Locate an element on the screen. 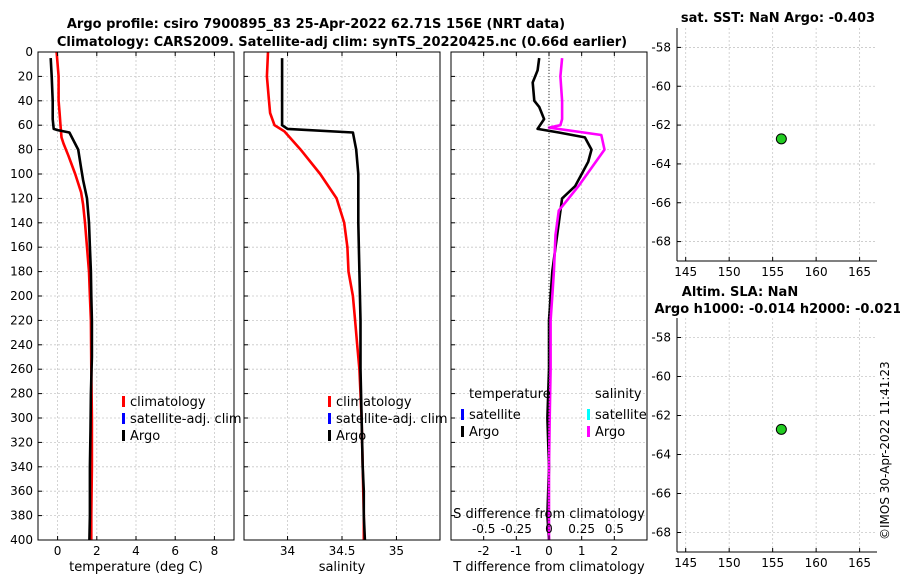  secondary-x-tick-label: -0.25 is located at coordinates (516, 529).